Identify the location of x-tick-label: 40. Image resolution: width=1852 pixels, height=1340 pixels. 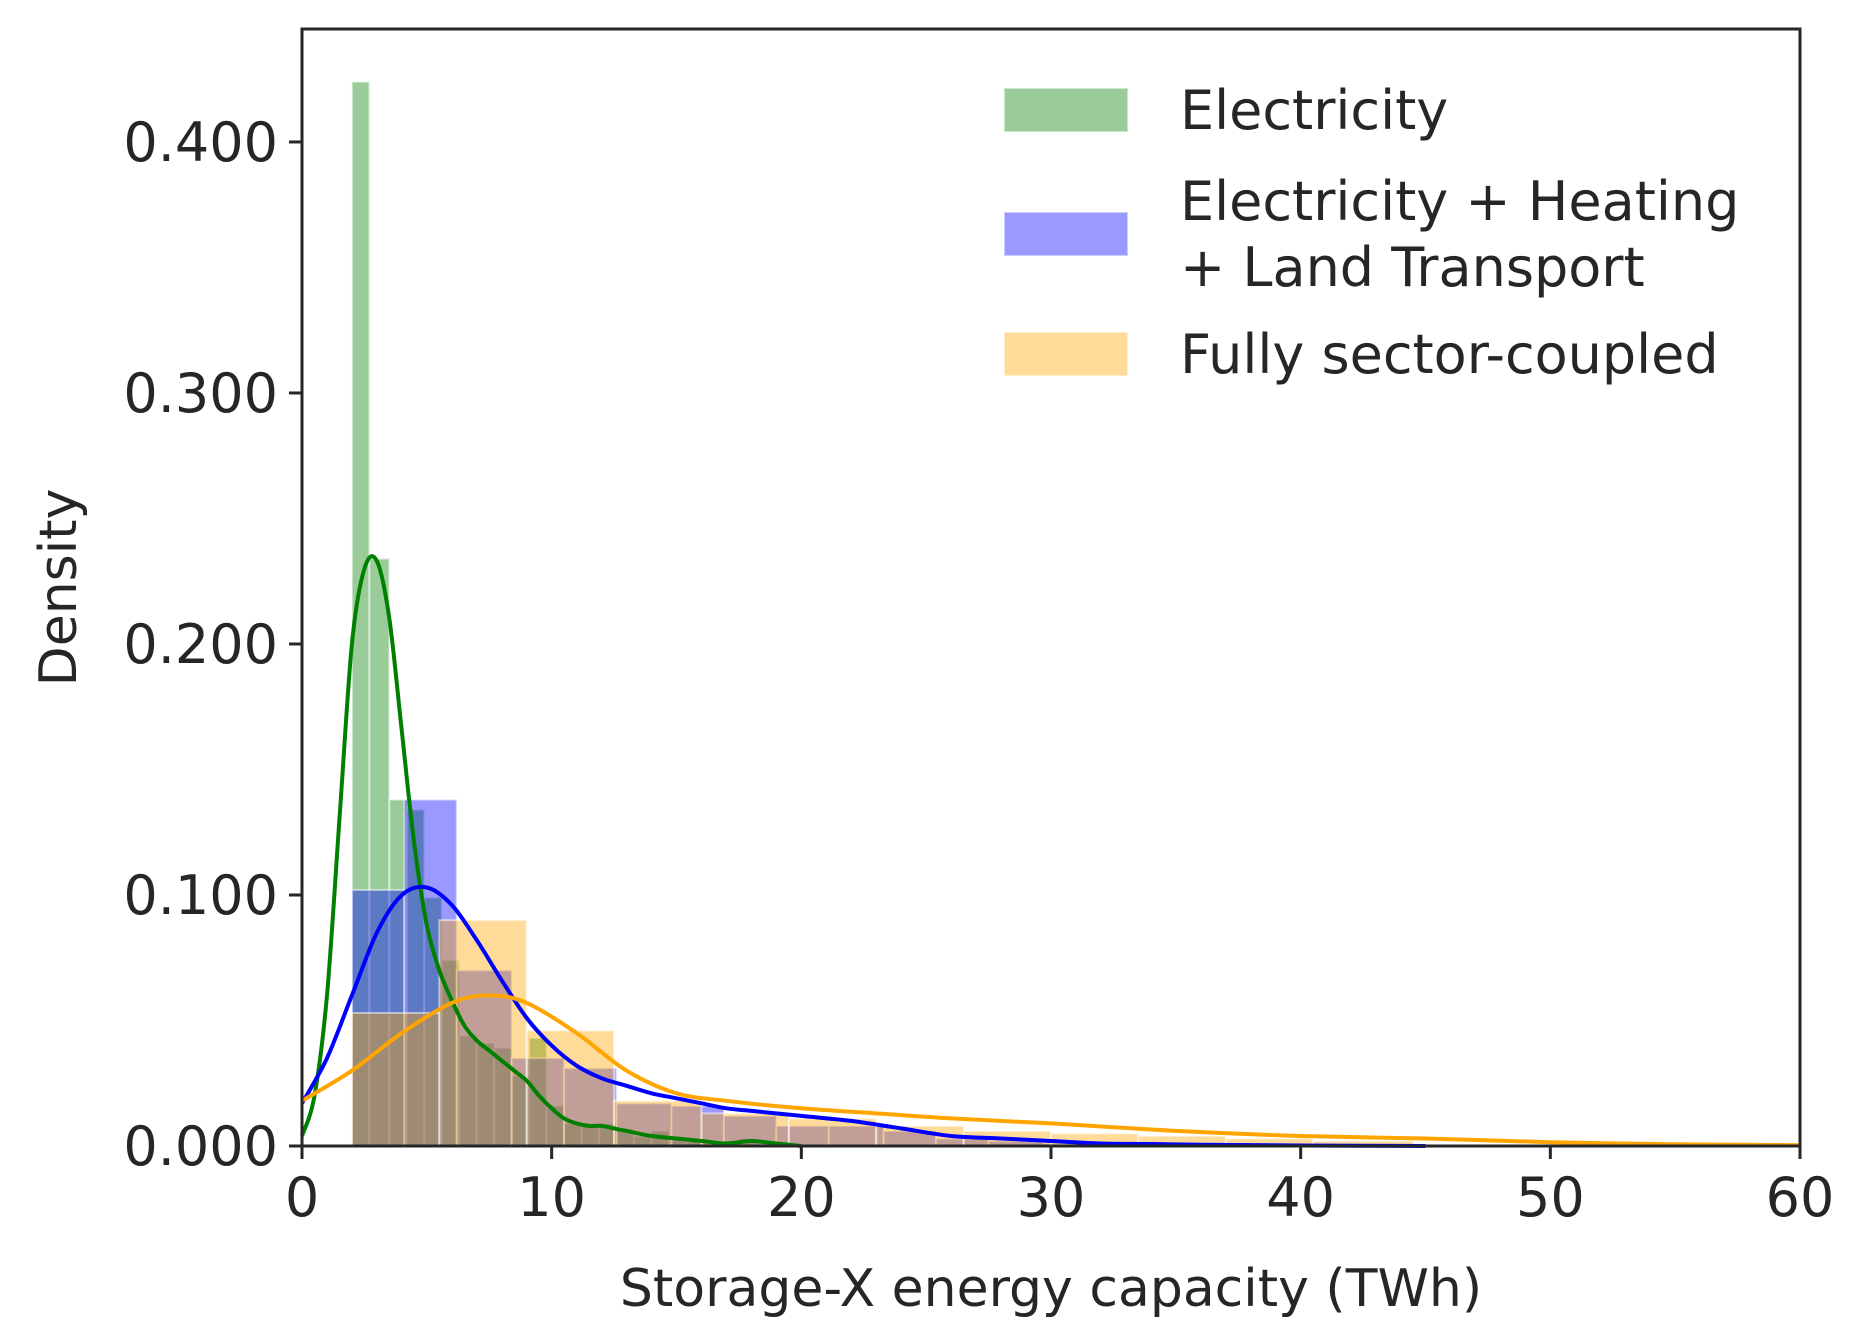
(1300, 1197).